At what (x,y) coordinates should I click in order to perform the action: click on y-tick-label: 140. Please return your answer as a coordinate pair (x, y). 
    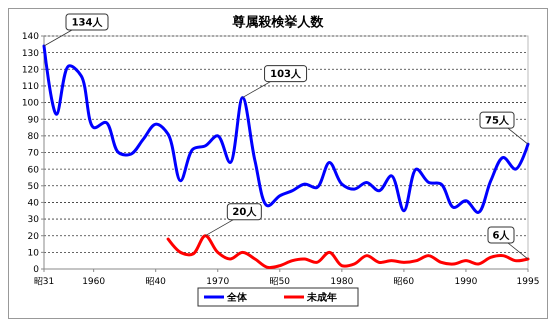
    Looking at the image, I should click on (31, 37).